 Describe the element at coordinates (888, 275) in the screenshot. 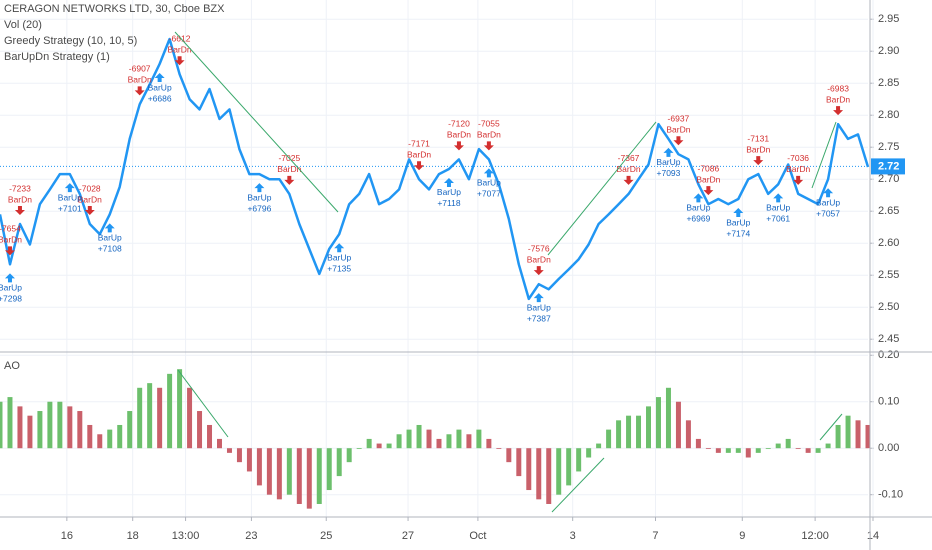

I see `y-tick-label: 2.55` at that location.